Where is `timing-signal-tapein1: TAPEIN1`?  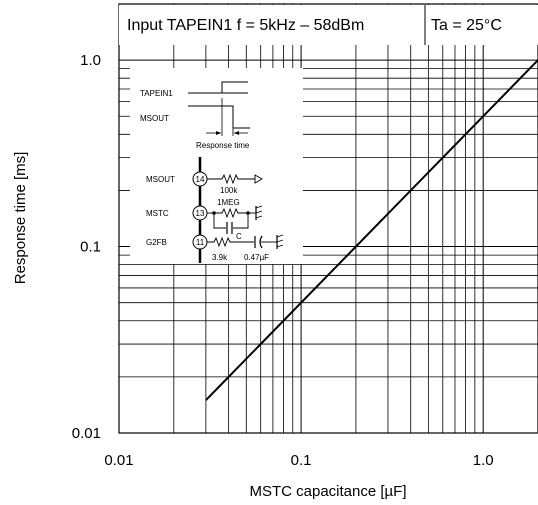 timing-signal-tapein1: TAPEIN1 is located at coordinates (156, 93).